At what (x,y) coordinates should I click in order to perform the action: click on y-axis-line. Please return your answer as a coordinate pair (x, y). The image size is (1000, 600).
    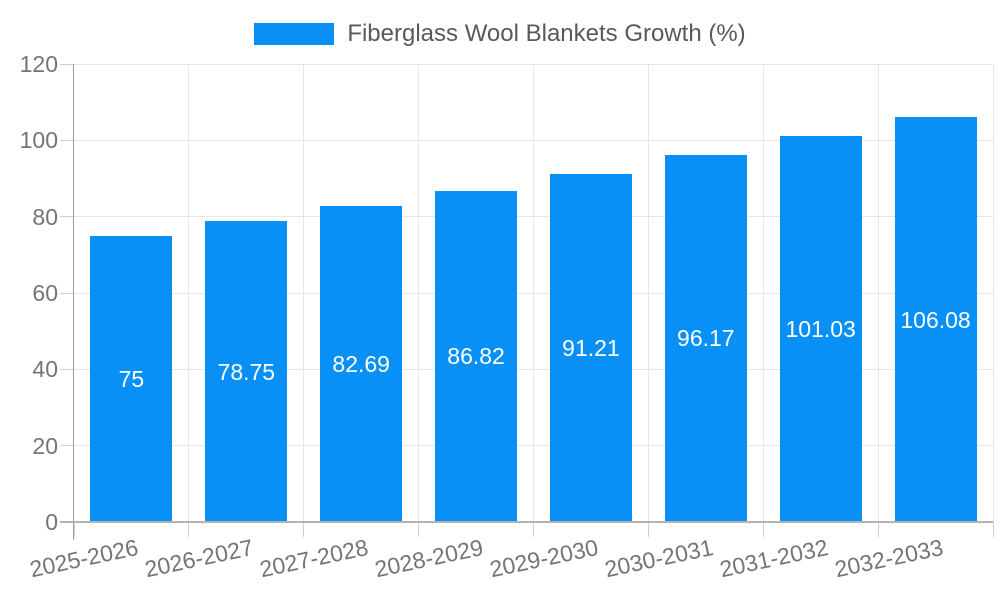
    Looking at the image, I should click on (73, 302).